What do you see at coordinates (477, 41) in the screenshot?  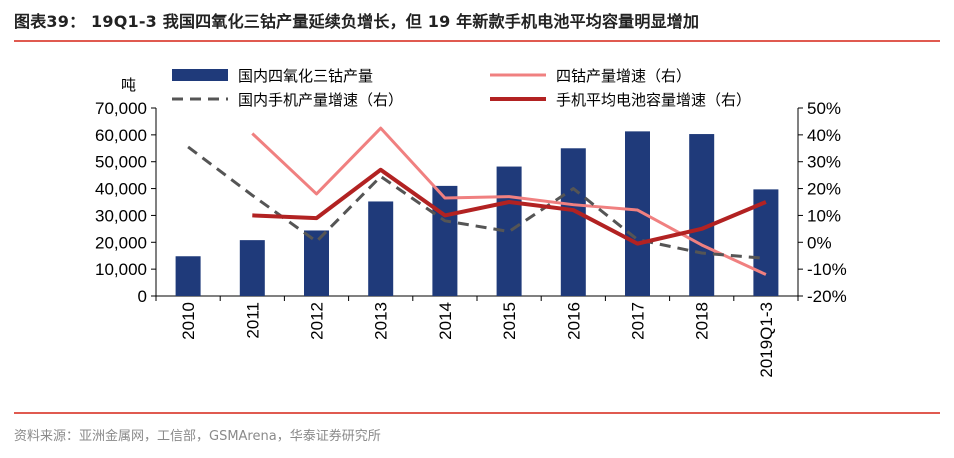 I see `title-divider` at bounding box center [477, 41].